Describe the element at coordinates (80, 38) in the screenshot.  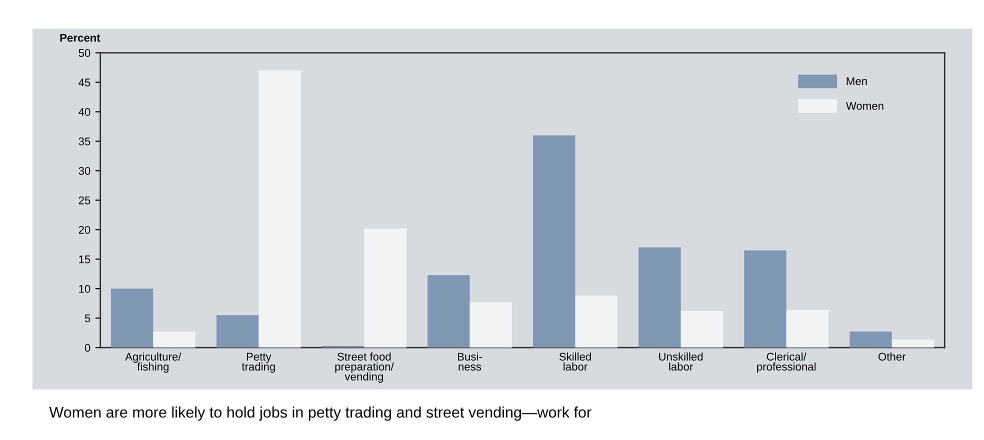
I see `y-axis-title: Percent` at that location.